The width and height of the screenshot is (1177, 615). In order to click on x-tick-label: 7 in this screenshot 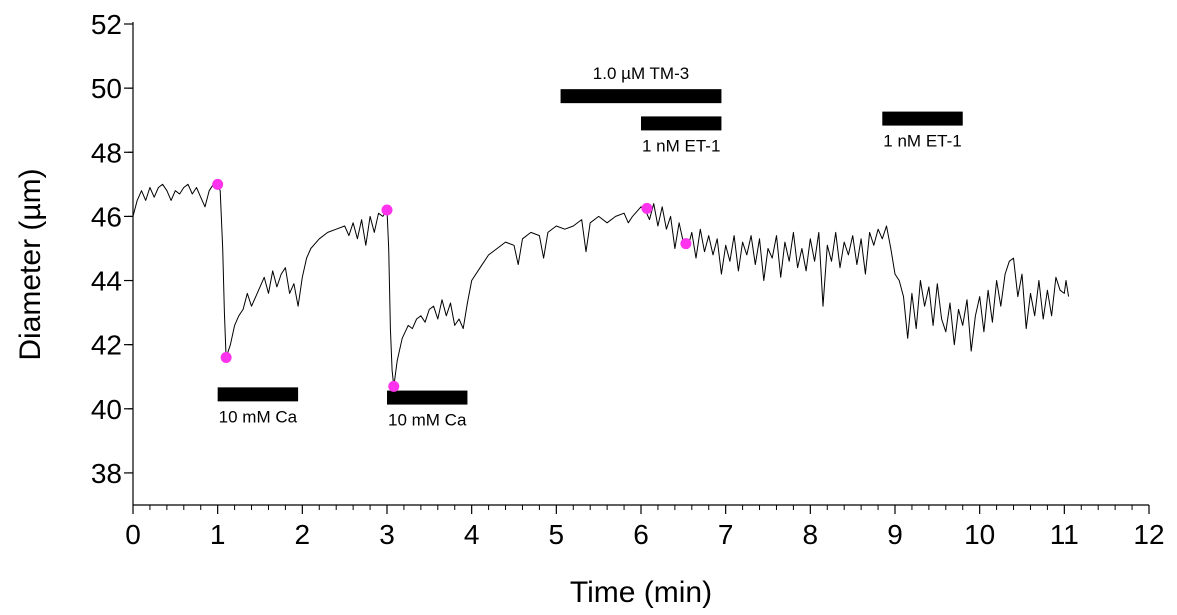, I will do `click(726, 534)`.